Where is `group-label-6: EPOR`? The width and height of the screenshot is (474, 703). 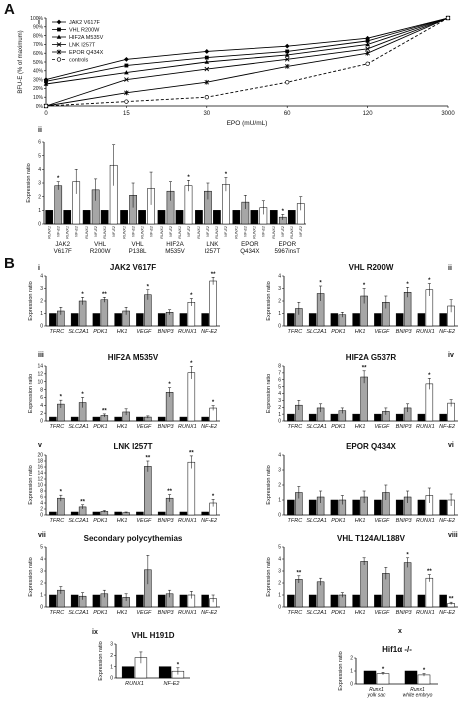 group-label-6: EPOR is located at coordinates (288, 244).